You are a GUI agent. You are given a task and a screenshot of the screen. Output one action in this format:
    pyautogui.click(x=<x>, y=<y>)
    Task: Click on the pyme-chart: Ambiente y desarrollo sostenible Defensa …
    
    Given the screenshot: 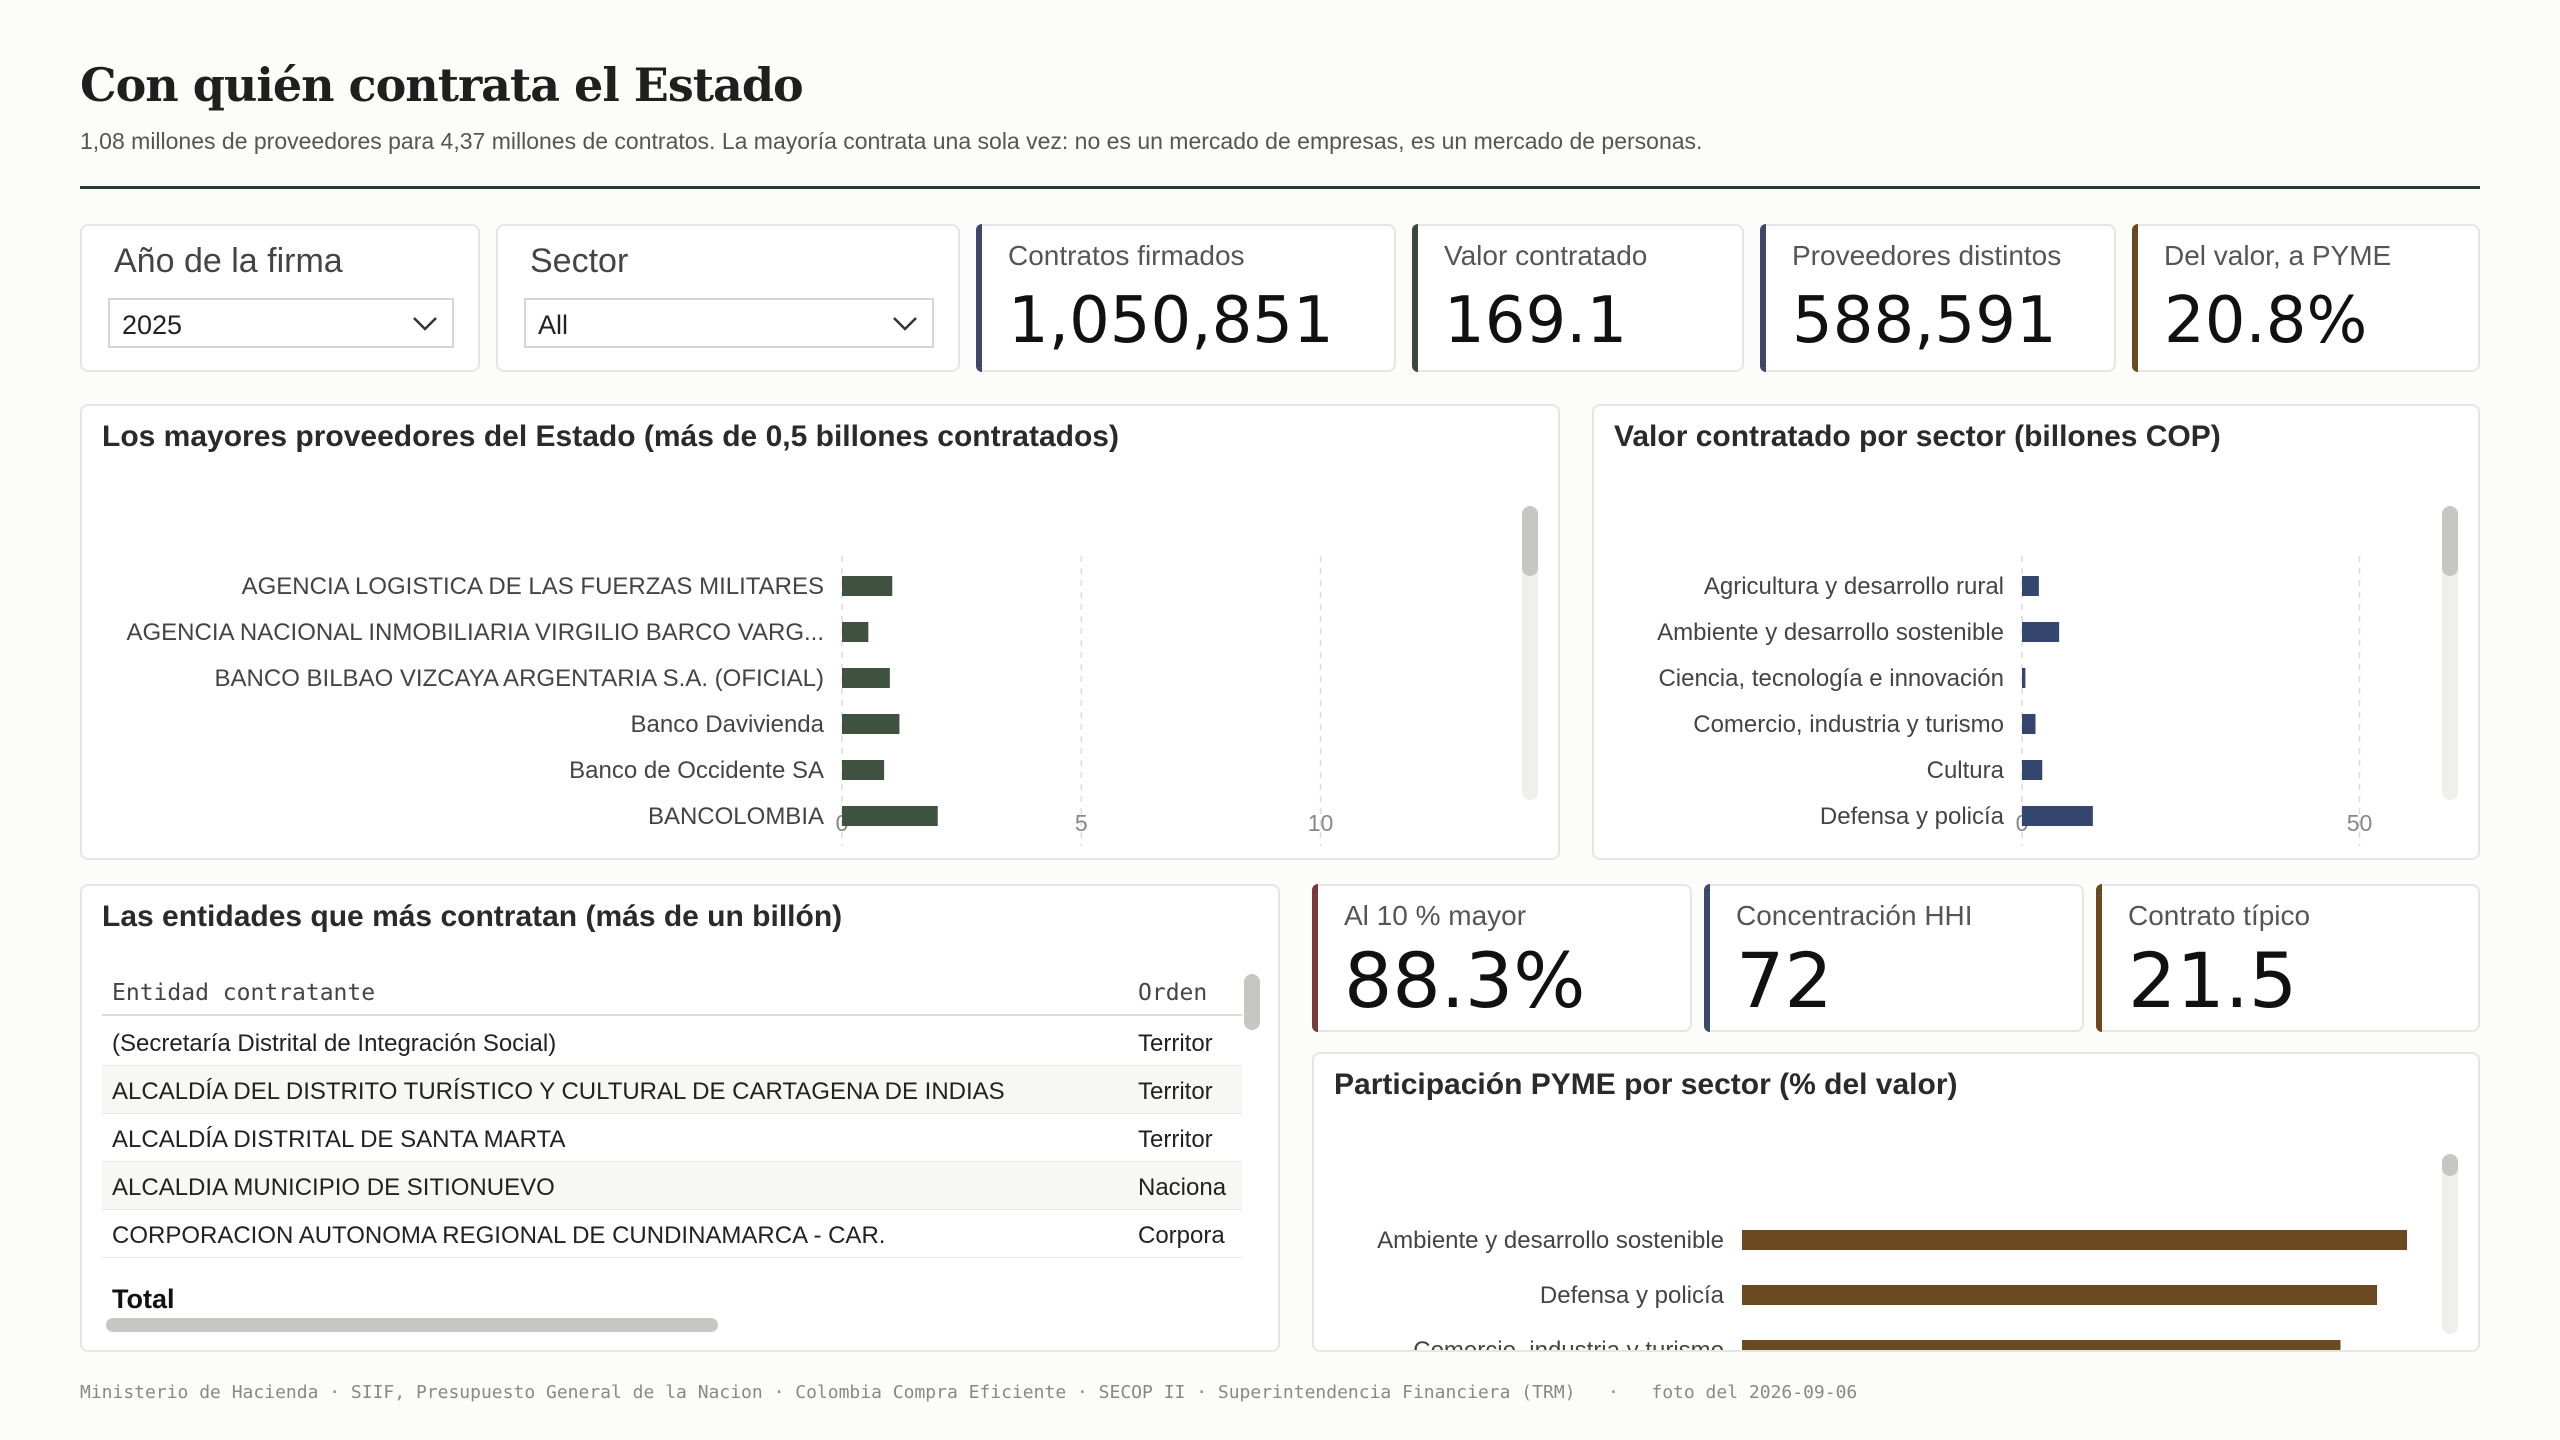 What is the action you would take?
    pyautogui.click(x=1892, y=1288)
    